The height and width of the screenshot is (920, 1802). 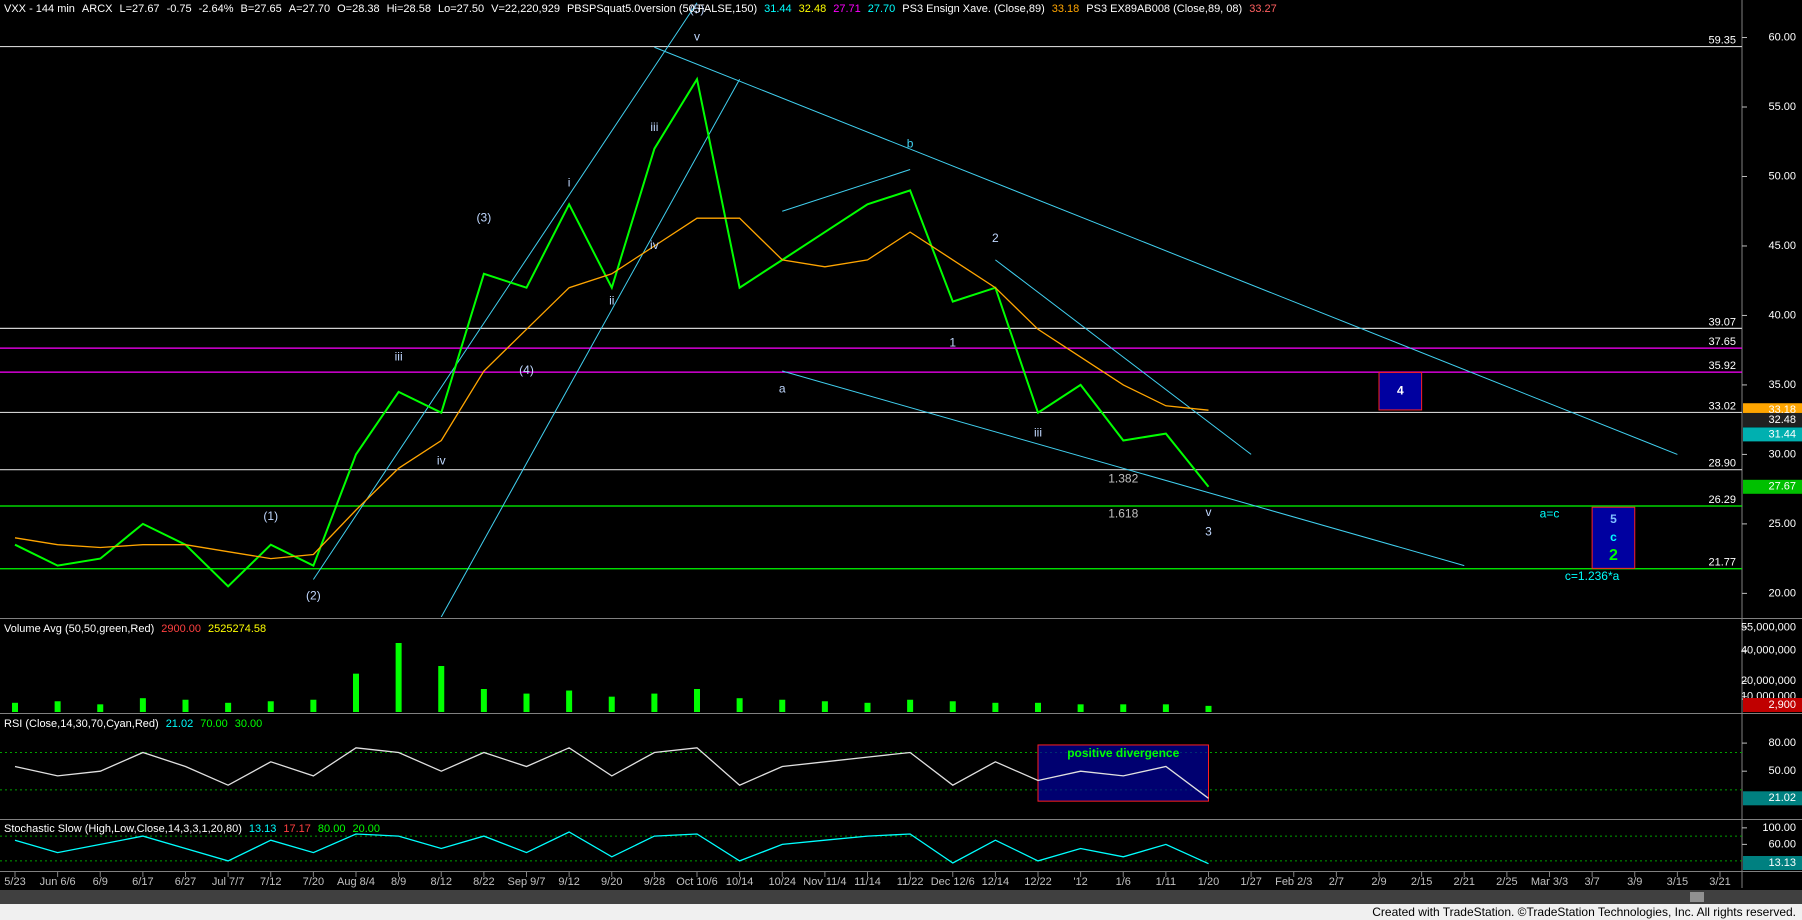 I want to click on x-tick-label: 3/15, so click(x=1677, y=882).